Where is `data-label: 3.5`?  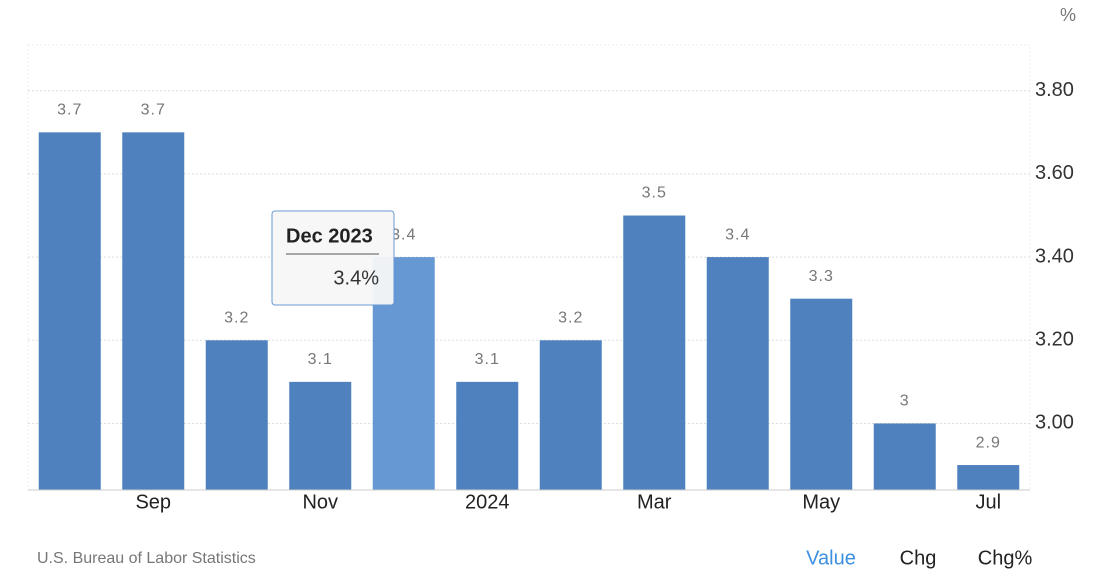 data-label: 3.5 is located at coordinates (654, 193).